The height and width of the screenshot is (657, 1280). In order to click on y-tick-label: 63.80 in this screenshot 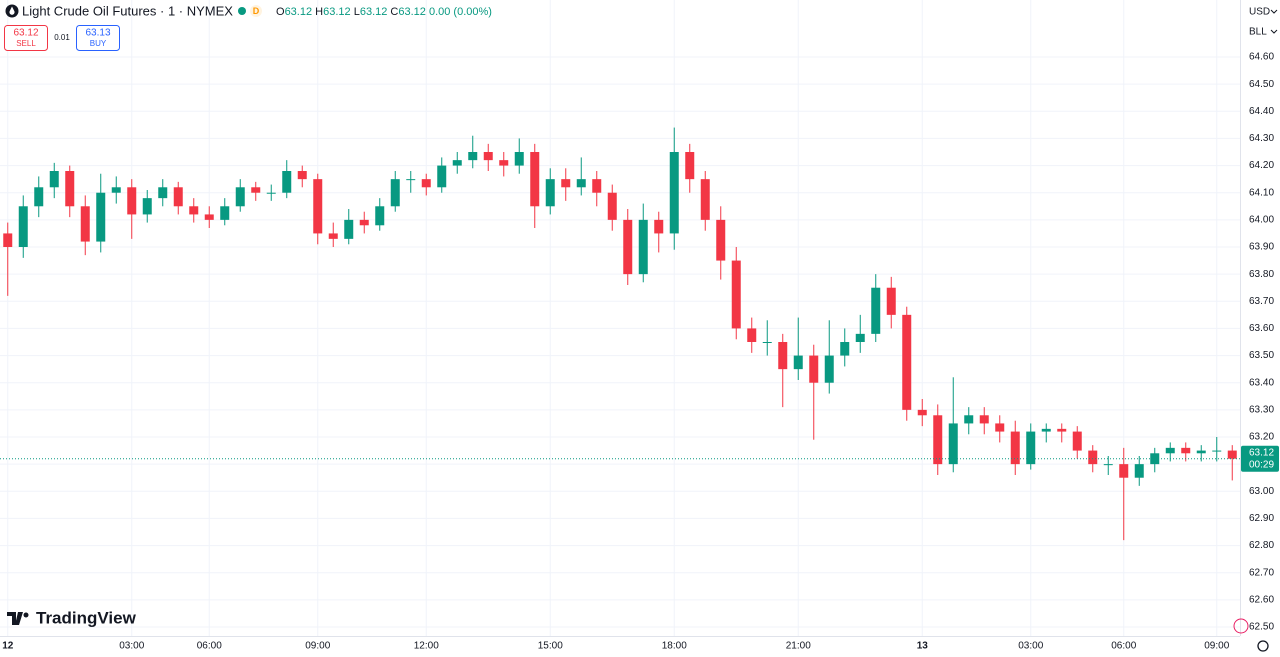, I will do `click(1261, 274)`.